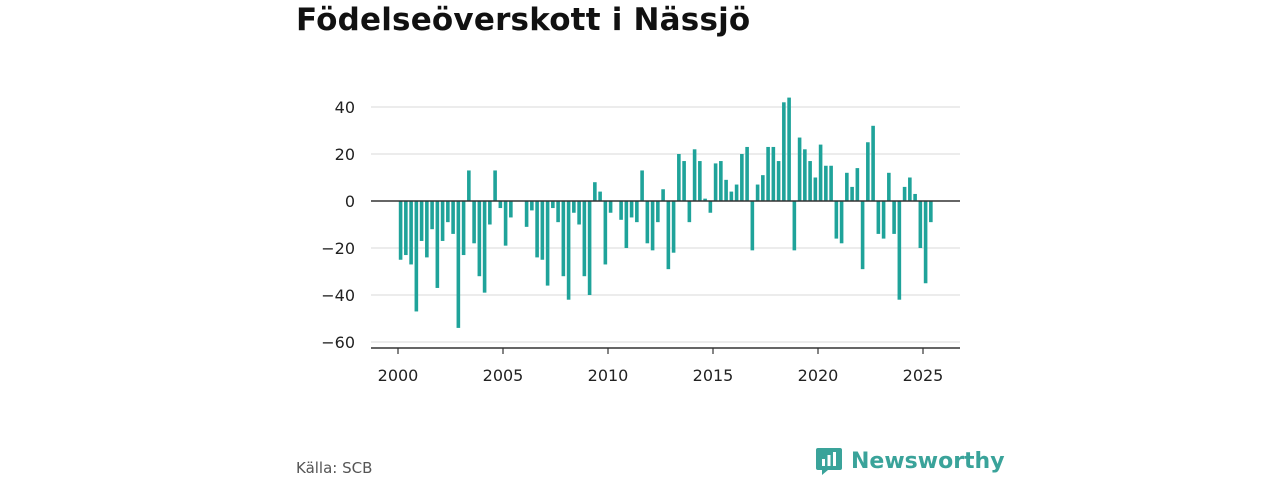 Image resolution: width=1280 pixels, height=480 pixels. I want to click on brand-name: Newsworthy, so click(928, 461).